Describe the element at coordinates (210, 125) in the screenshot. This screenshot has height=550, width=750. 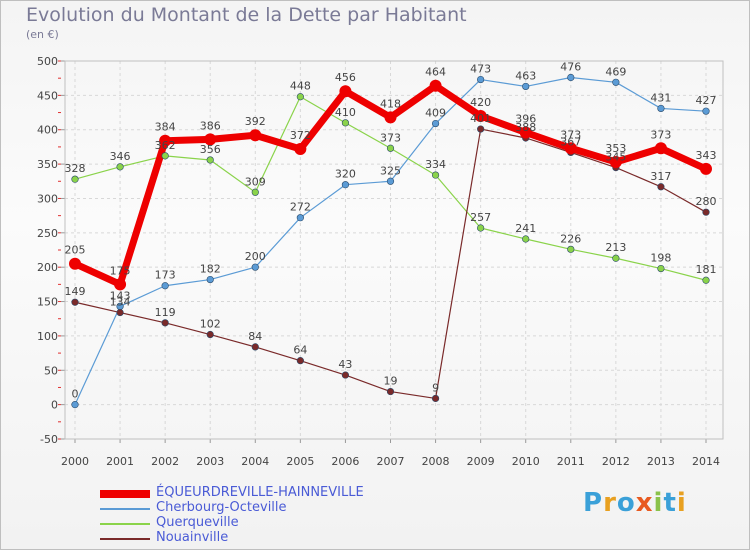
I see `data-label: 386` at that location.